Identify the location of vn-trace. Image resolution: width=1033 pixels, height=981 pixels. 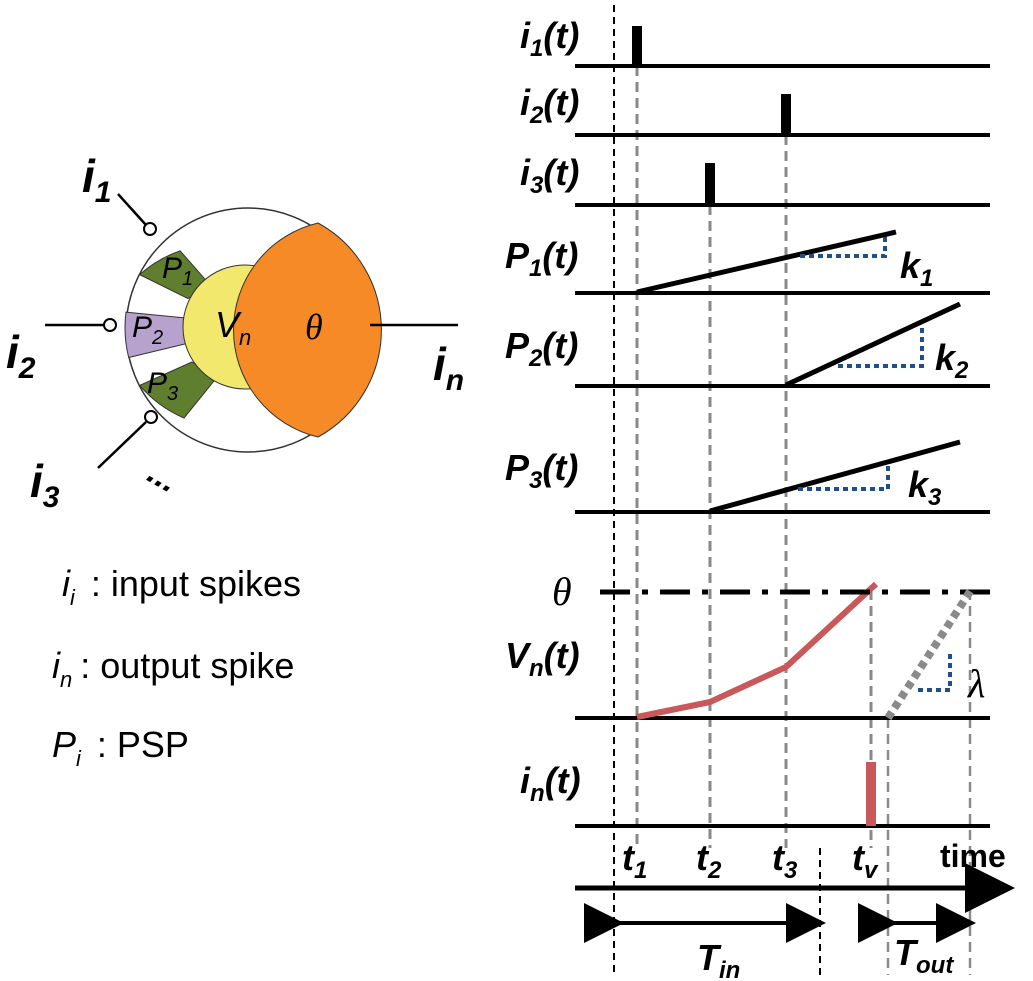
(757, 650).